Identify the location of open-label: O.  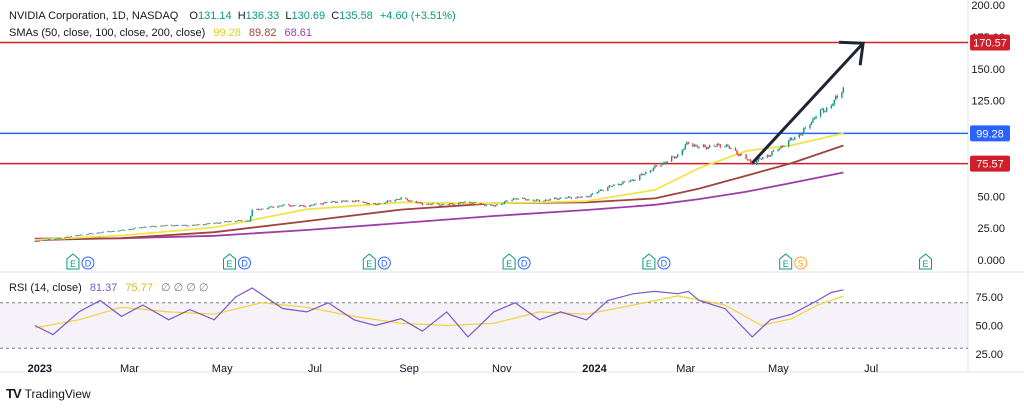
(193, 16).